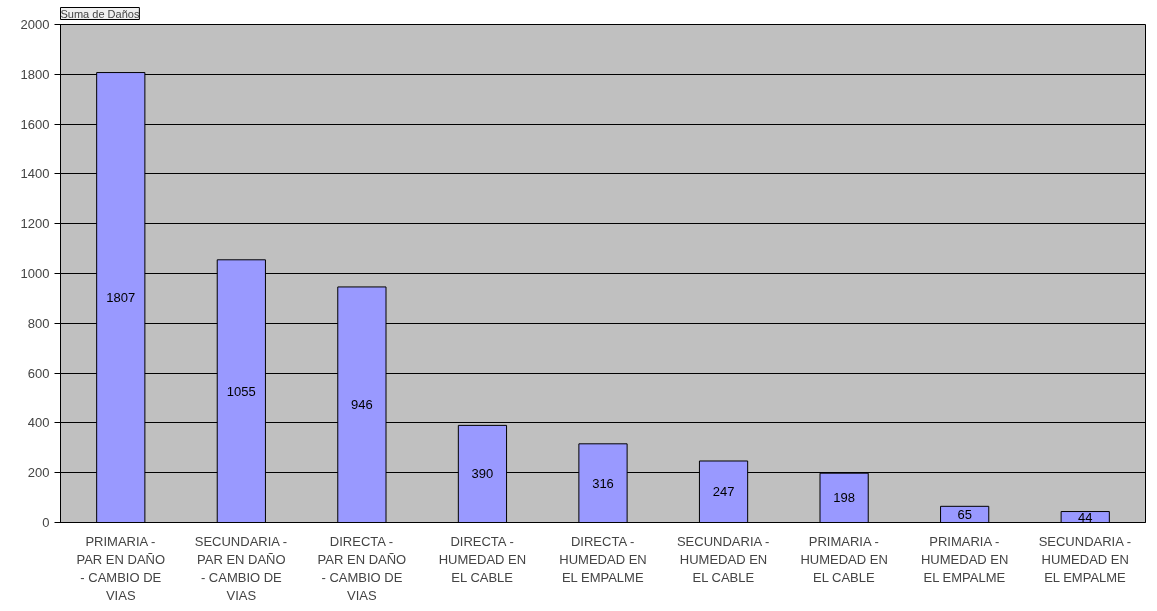  I want to click on data-label: 390, so click(482, 474).